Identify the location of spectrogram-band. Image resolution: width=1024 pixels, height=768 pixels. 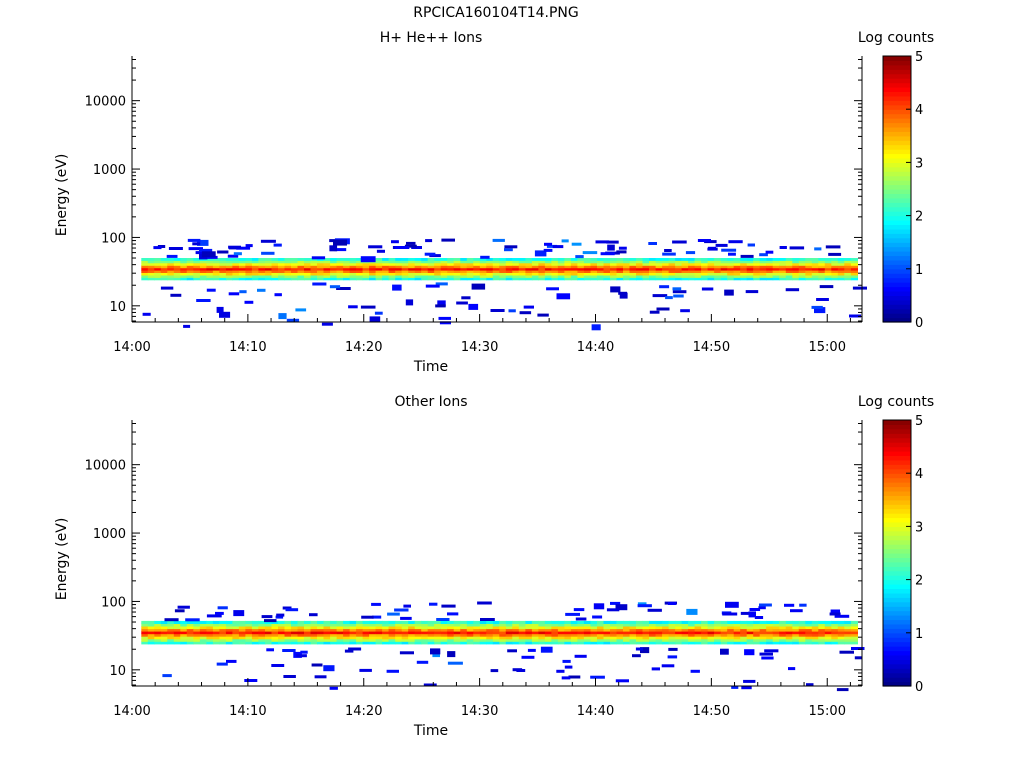
(499, 632).